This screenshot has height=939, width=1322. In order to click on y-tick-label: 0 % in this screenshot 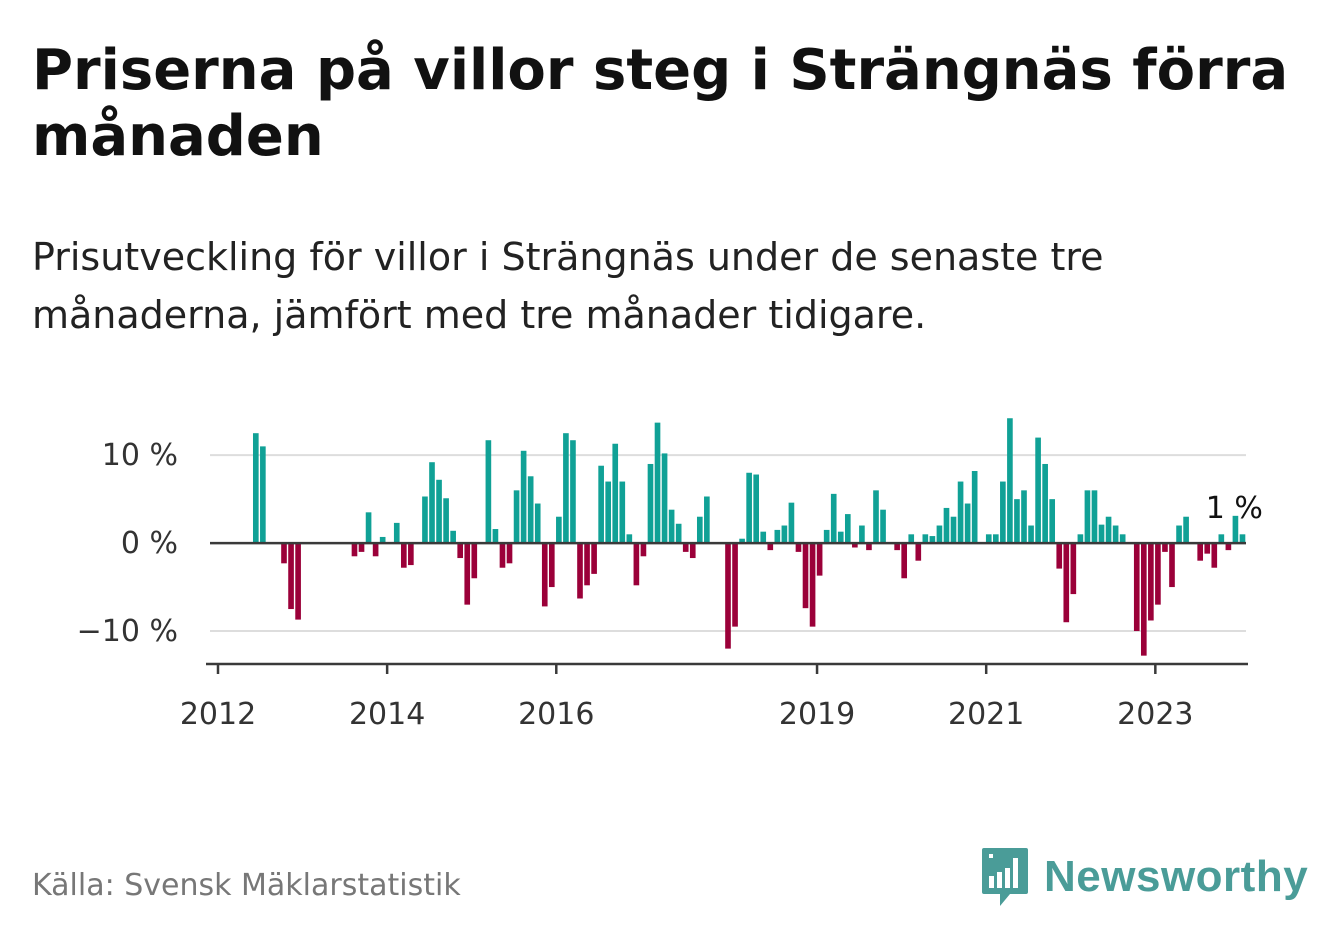, I will do `click(149, 543)`.